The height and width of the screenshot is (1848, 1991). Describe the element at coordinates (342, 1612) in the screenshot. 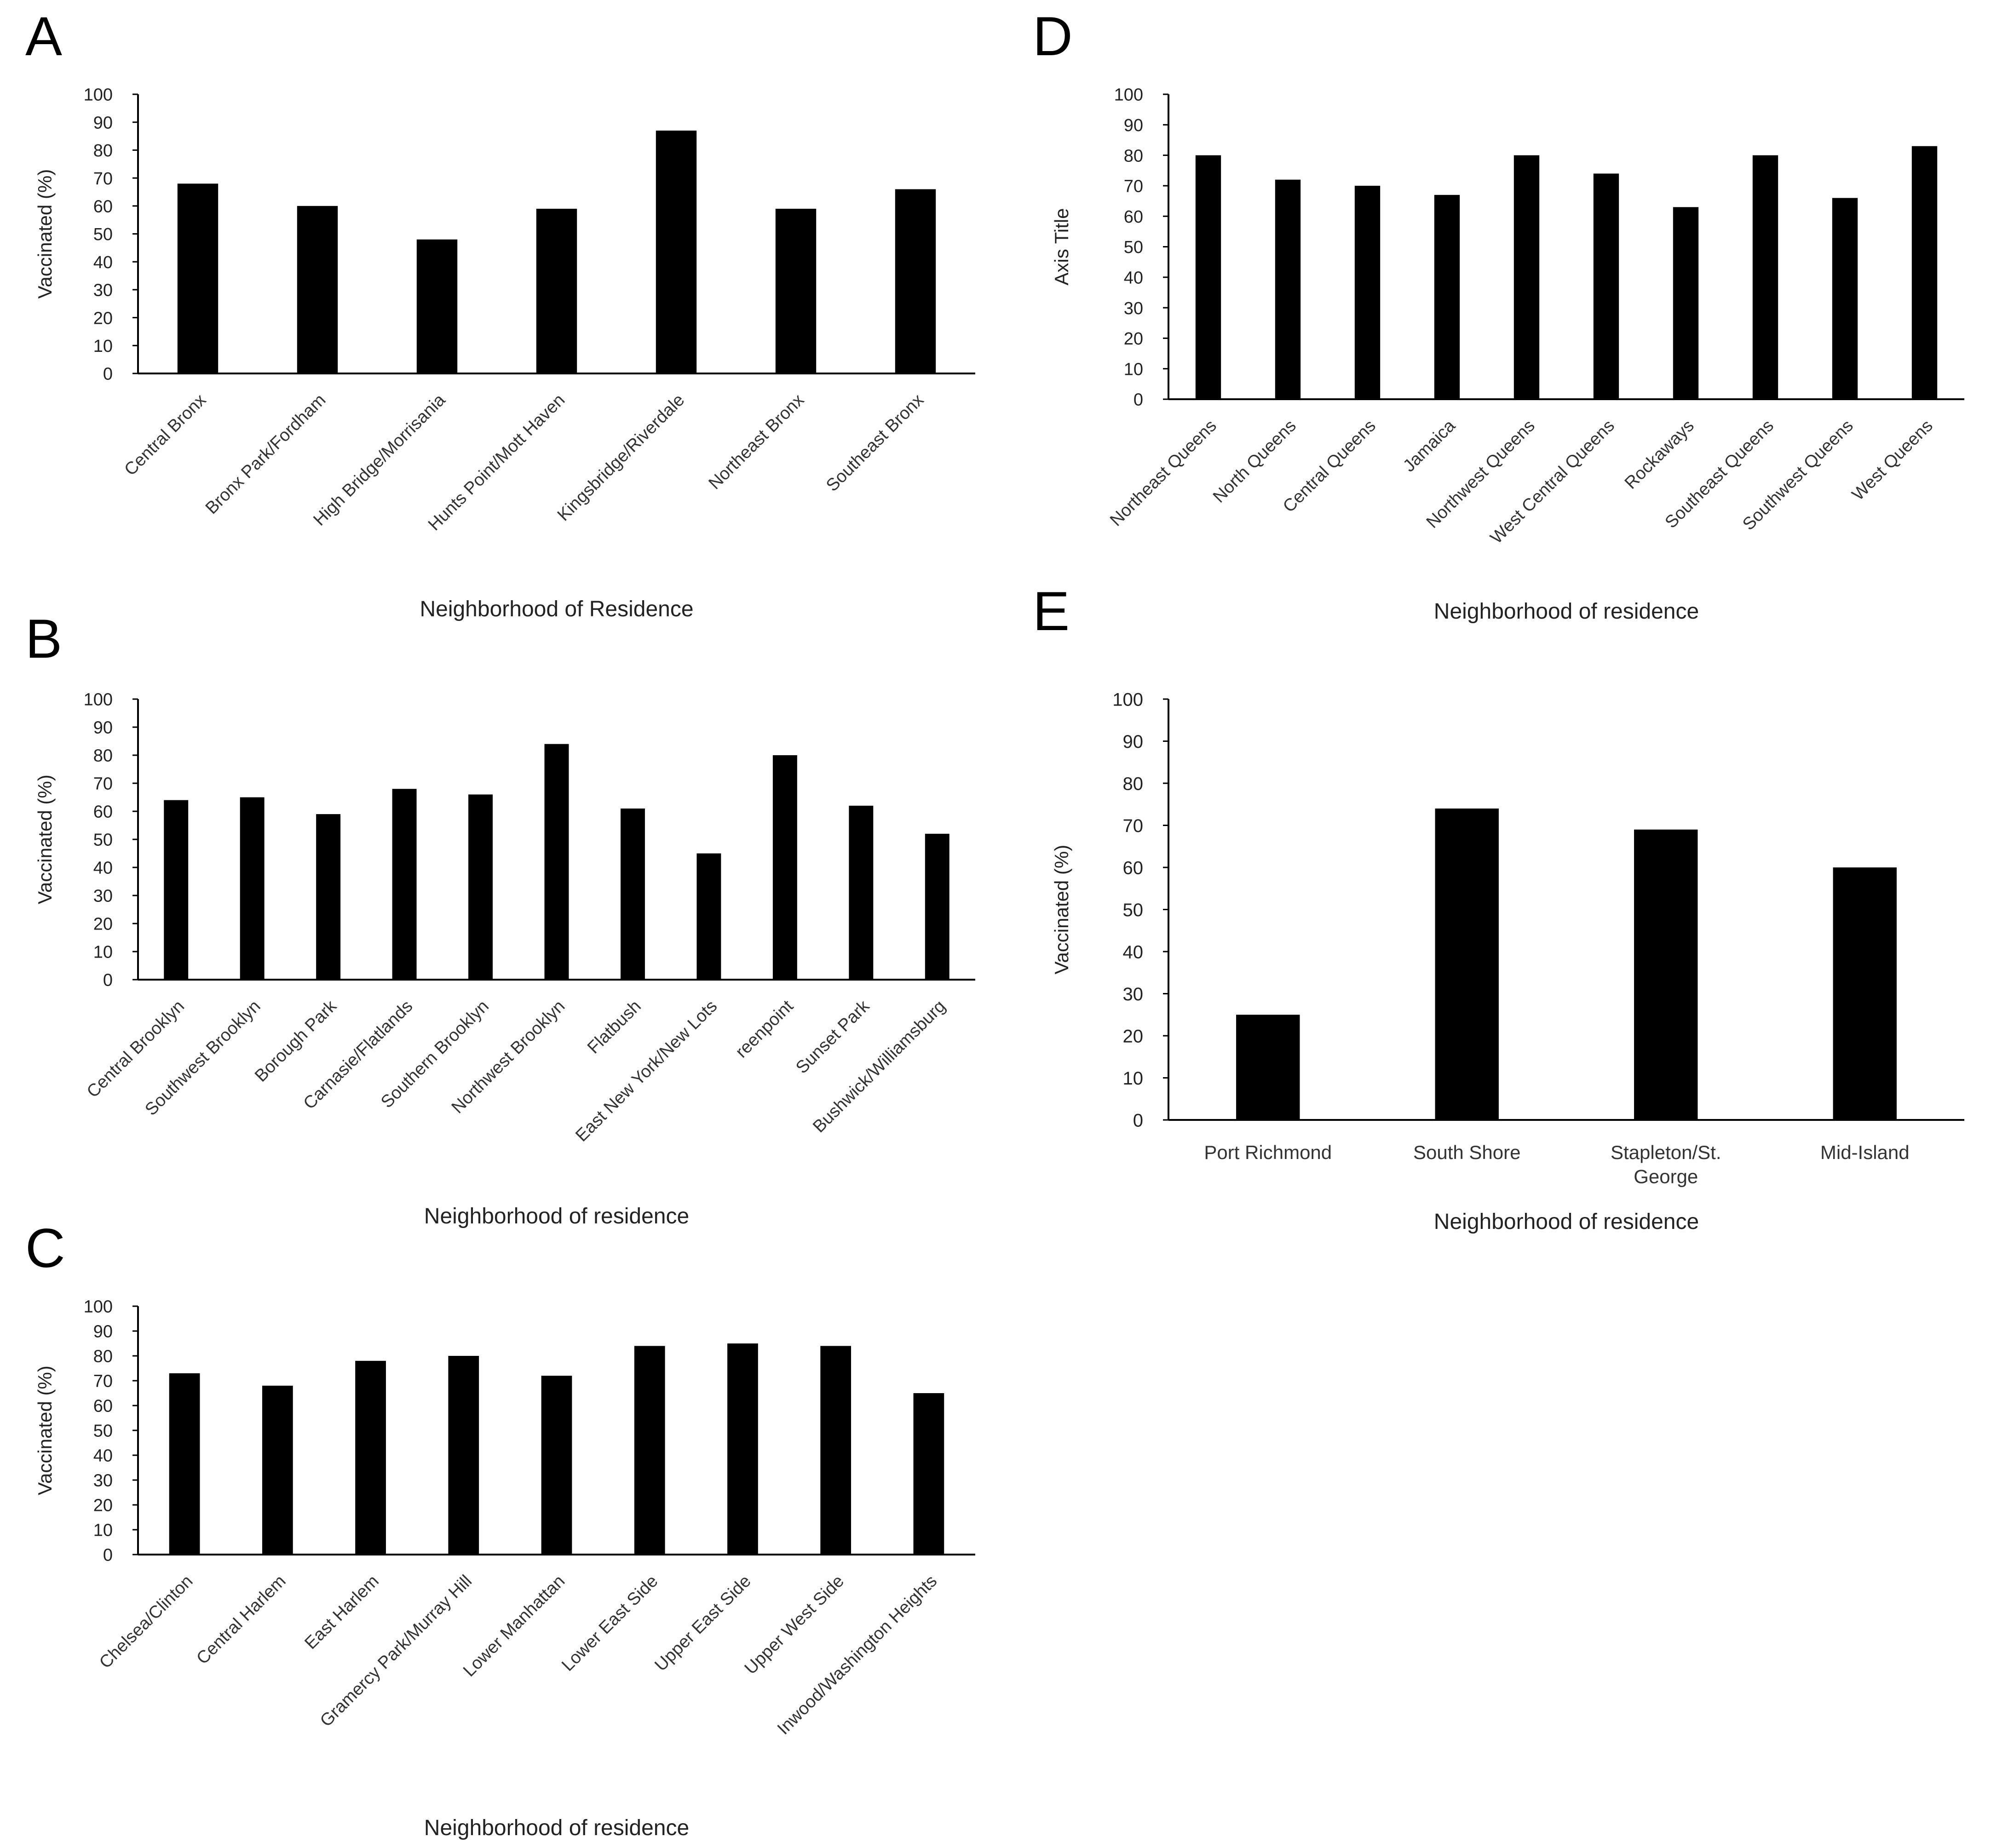

I see `x-category-label: East Harlem` at that location.